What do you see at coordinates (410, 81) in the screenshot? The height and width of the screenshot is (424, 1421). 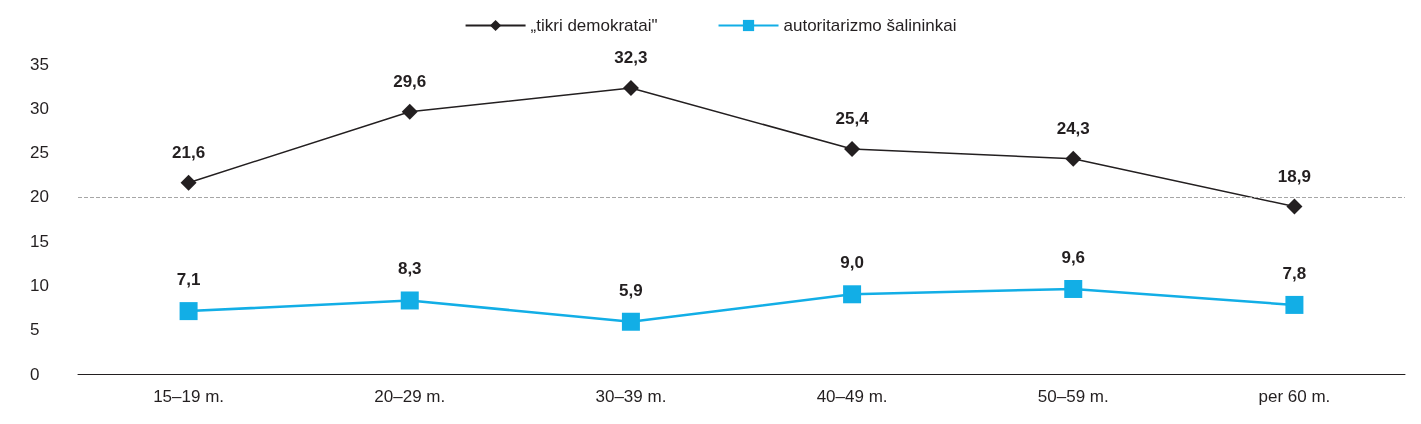 I see `data-label: 29,6` at bounding box center [410, 81].